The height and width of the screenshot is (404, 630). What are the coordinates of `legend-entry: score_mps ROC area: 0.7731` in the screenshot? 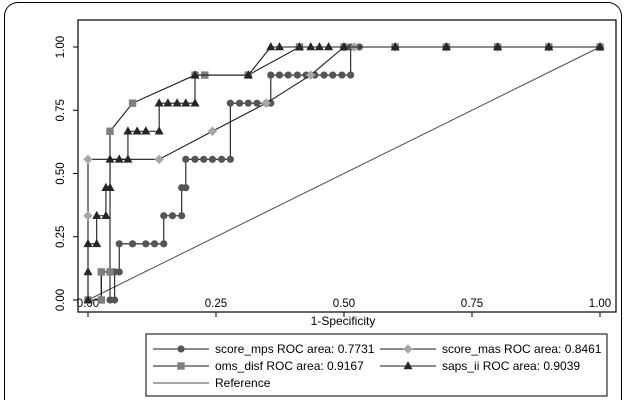 It's located at (264, 349).